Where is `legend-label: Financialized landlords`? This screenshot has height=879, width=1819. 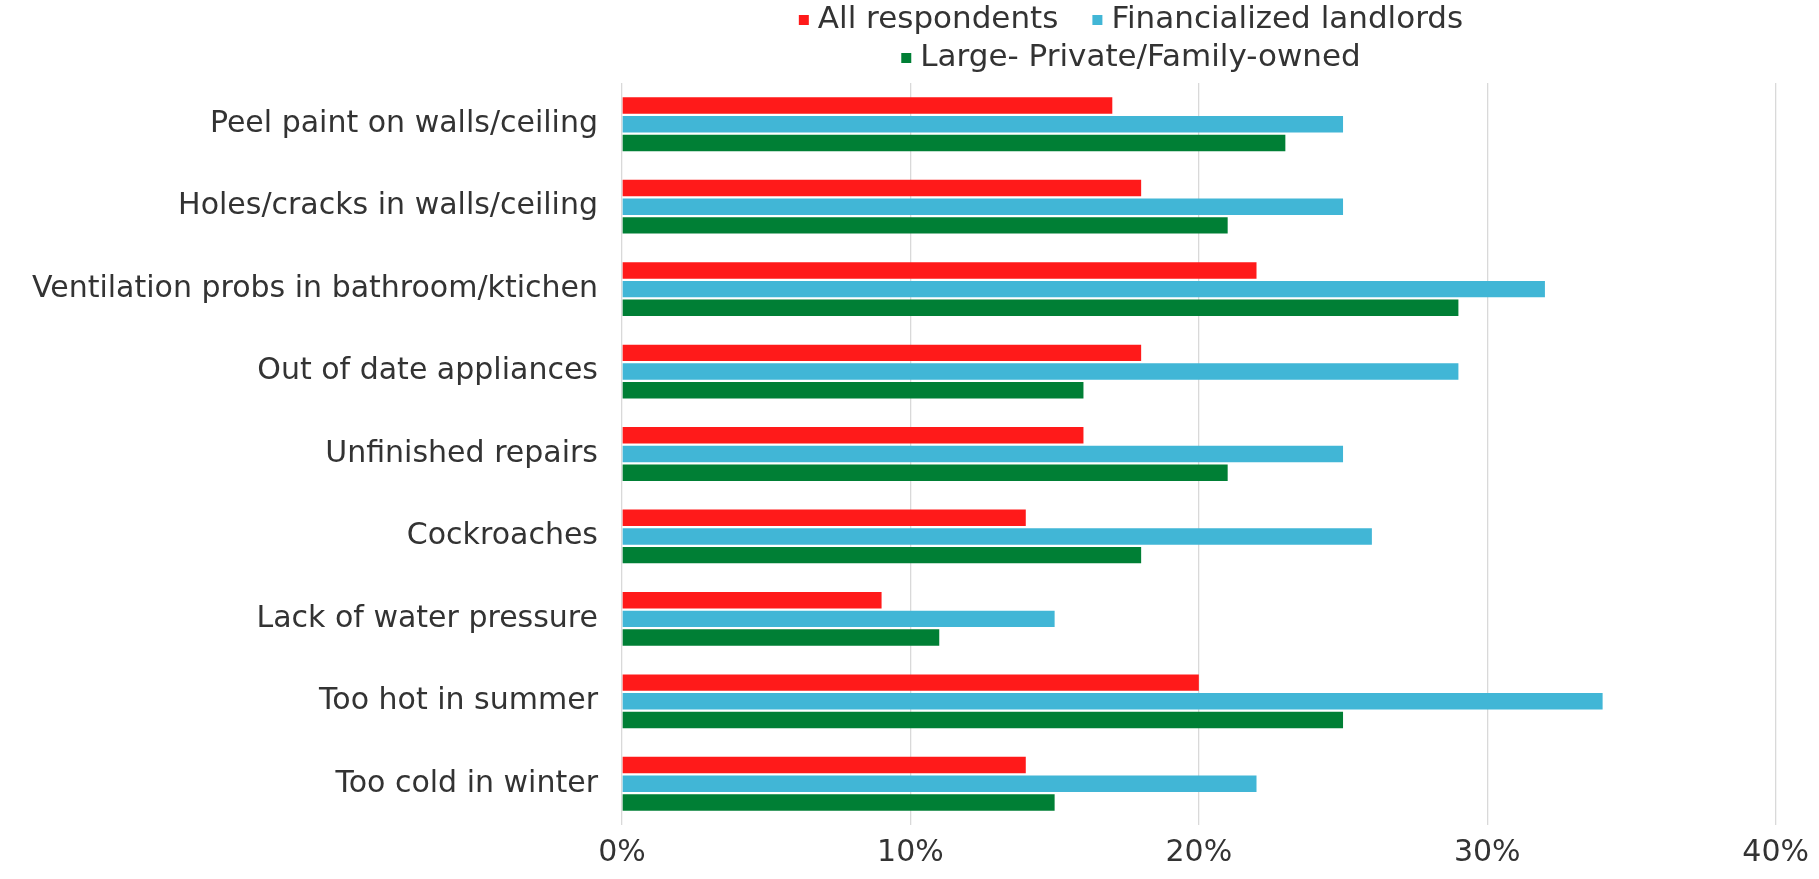
legend-label: Financialized landlords is located at coordinates (1287, 18).